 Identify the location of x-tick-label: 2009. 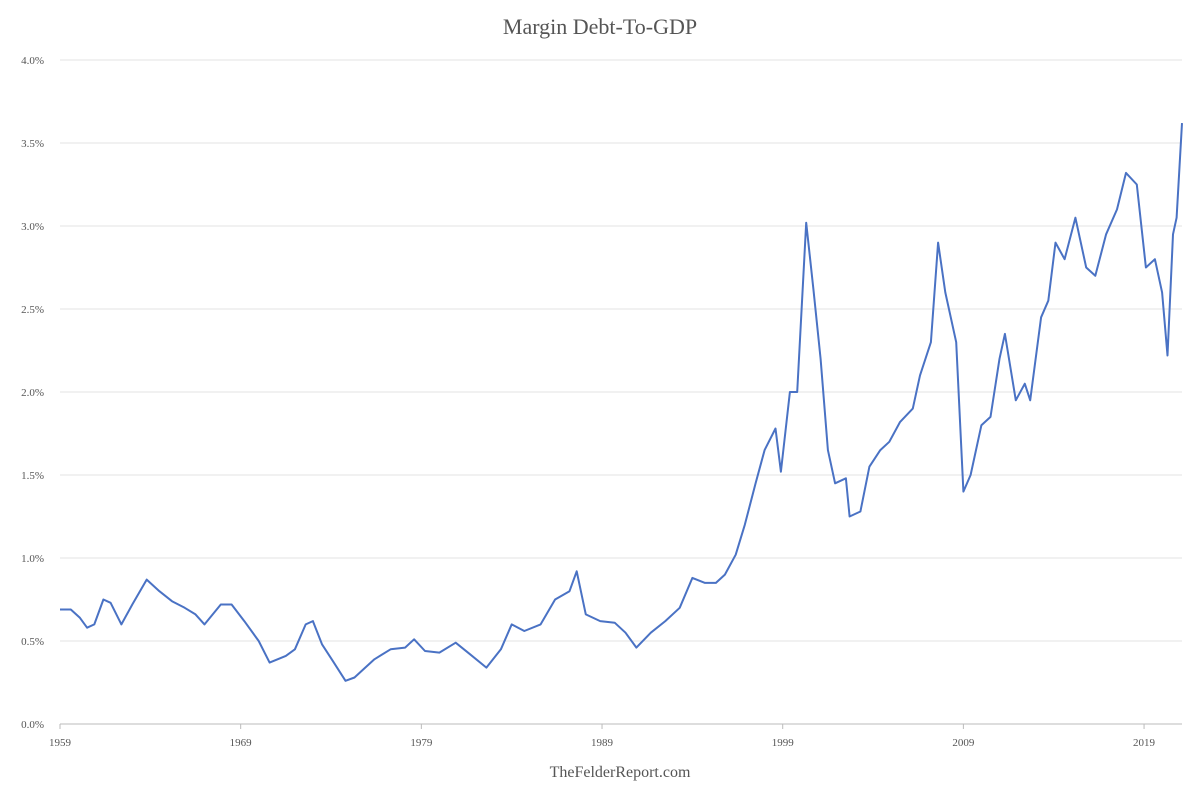
(963, 743).